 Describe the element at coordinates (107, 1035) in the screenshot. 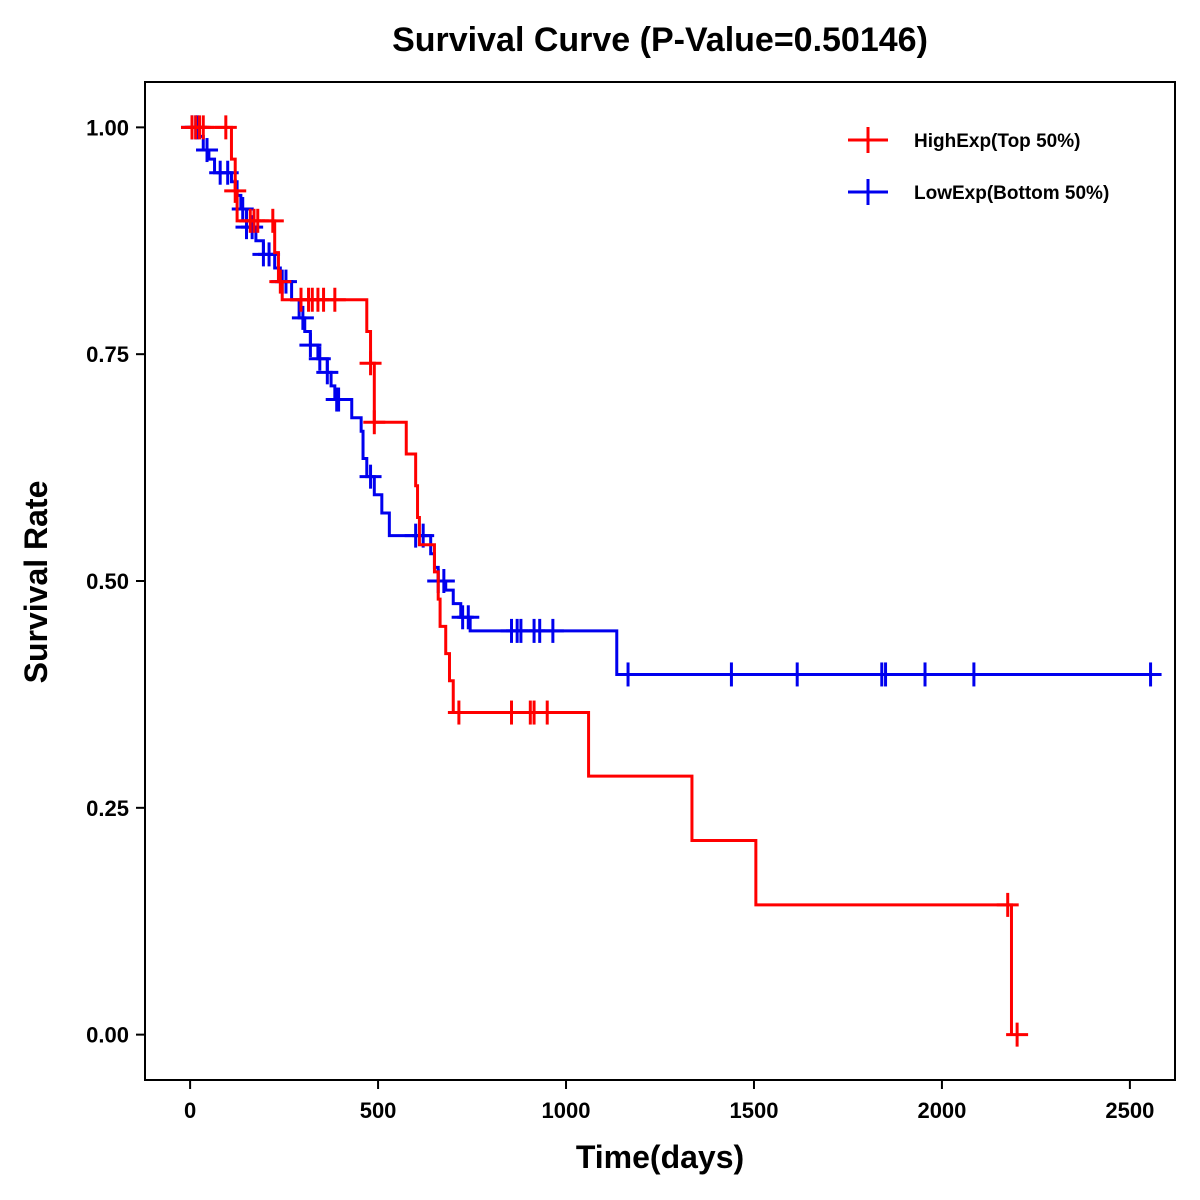

I see `y-tick-label: 0.00` at that location.